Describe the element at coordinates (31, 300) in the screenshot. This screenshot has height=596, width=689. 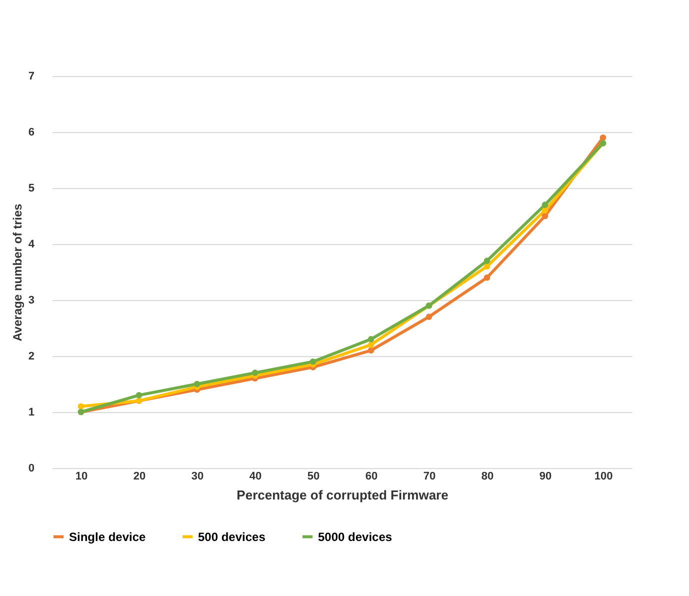
I see `y-tick-label: 3` at that location.